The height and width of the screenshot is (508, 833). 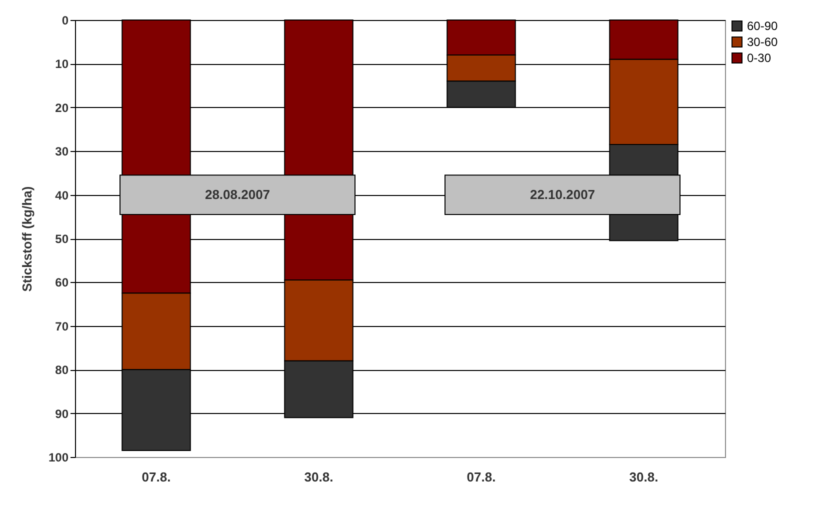 I want to click on y-tick-label: 80, so click(x=62, y=370).